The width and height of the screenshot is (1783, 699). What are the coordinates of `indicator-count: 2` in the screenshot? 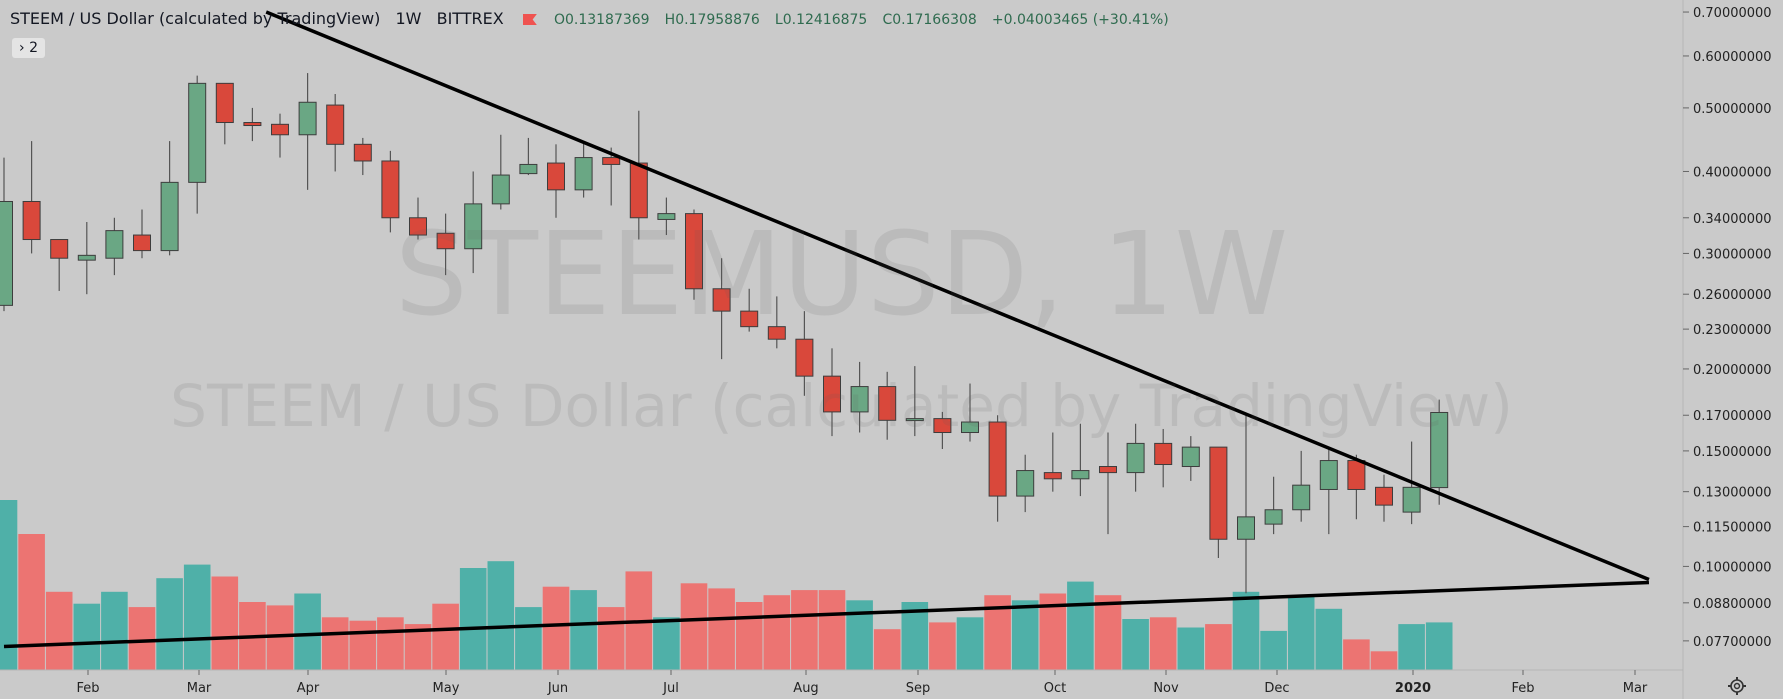 It's located at (33, 48).